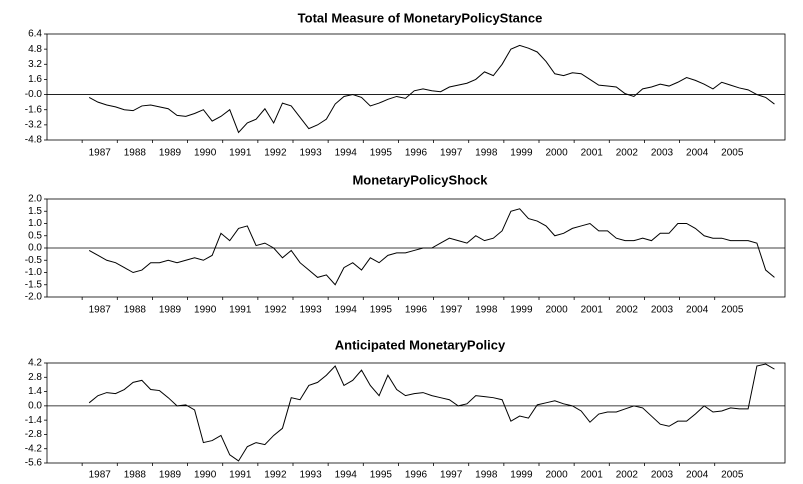 Image resolution: width=803 pixels, height=484 pixels. Describe the element at coordinates (420, 17) in the screenshot. I see `chart-title: Total Measure of MonetaryPolicyStance` at that location.